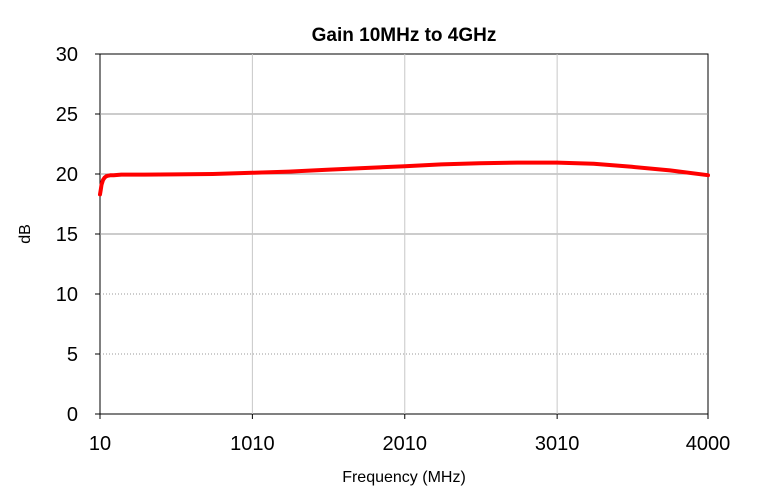  Describe the element at coordinates (252, 444) in the screenshot. I see `x-tick-label: 1010` at that location.